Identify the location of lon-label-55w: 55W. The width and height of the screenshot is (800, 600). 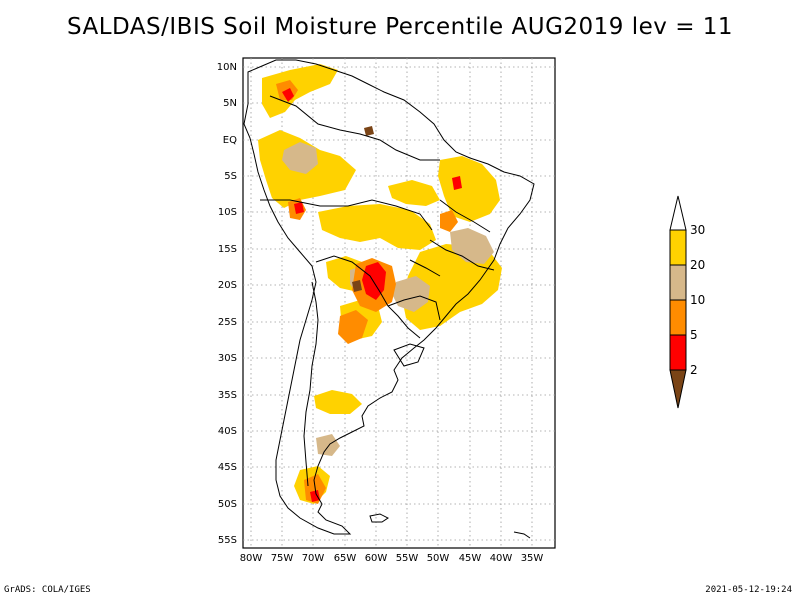
(407, 558).